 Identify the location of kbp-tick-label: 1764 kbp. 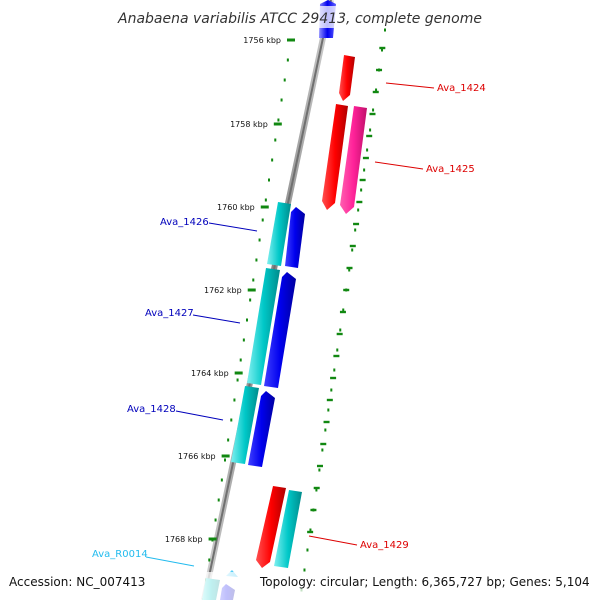
(210, 373).